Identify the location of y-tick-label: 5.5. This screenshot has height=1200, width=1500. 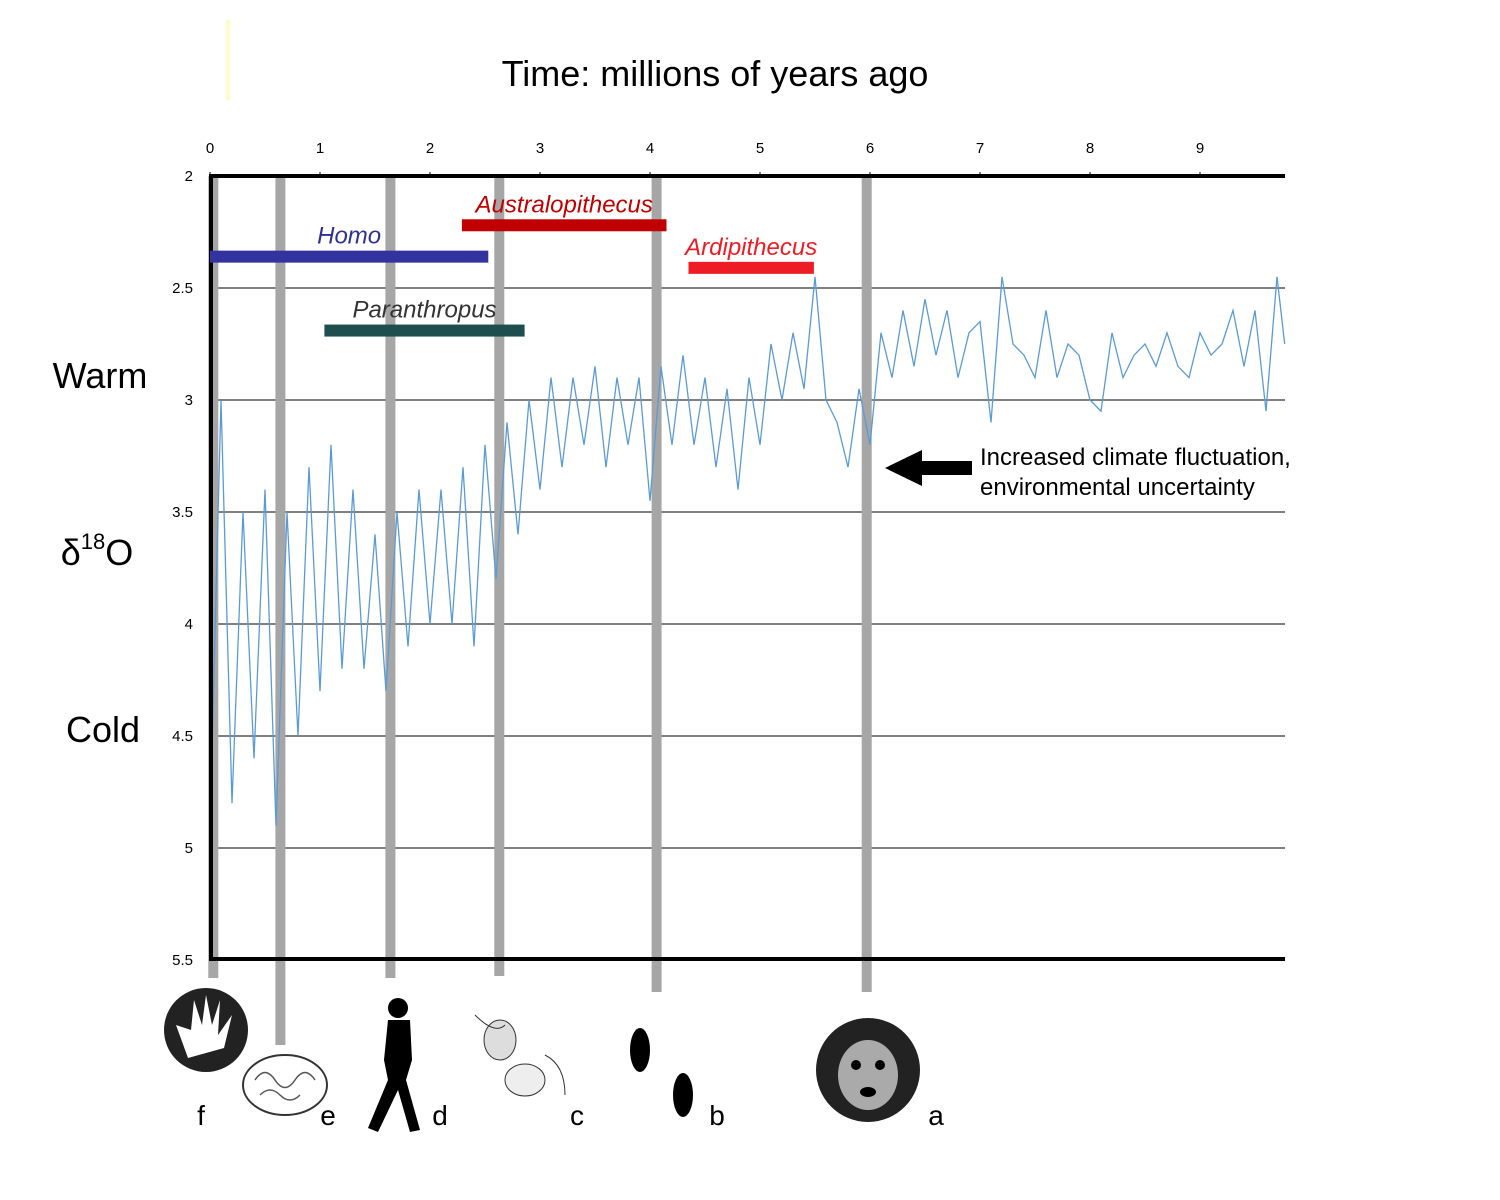
(182, 960).